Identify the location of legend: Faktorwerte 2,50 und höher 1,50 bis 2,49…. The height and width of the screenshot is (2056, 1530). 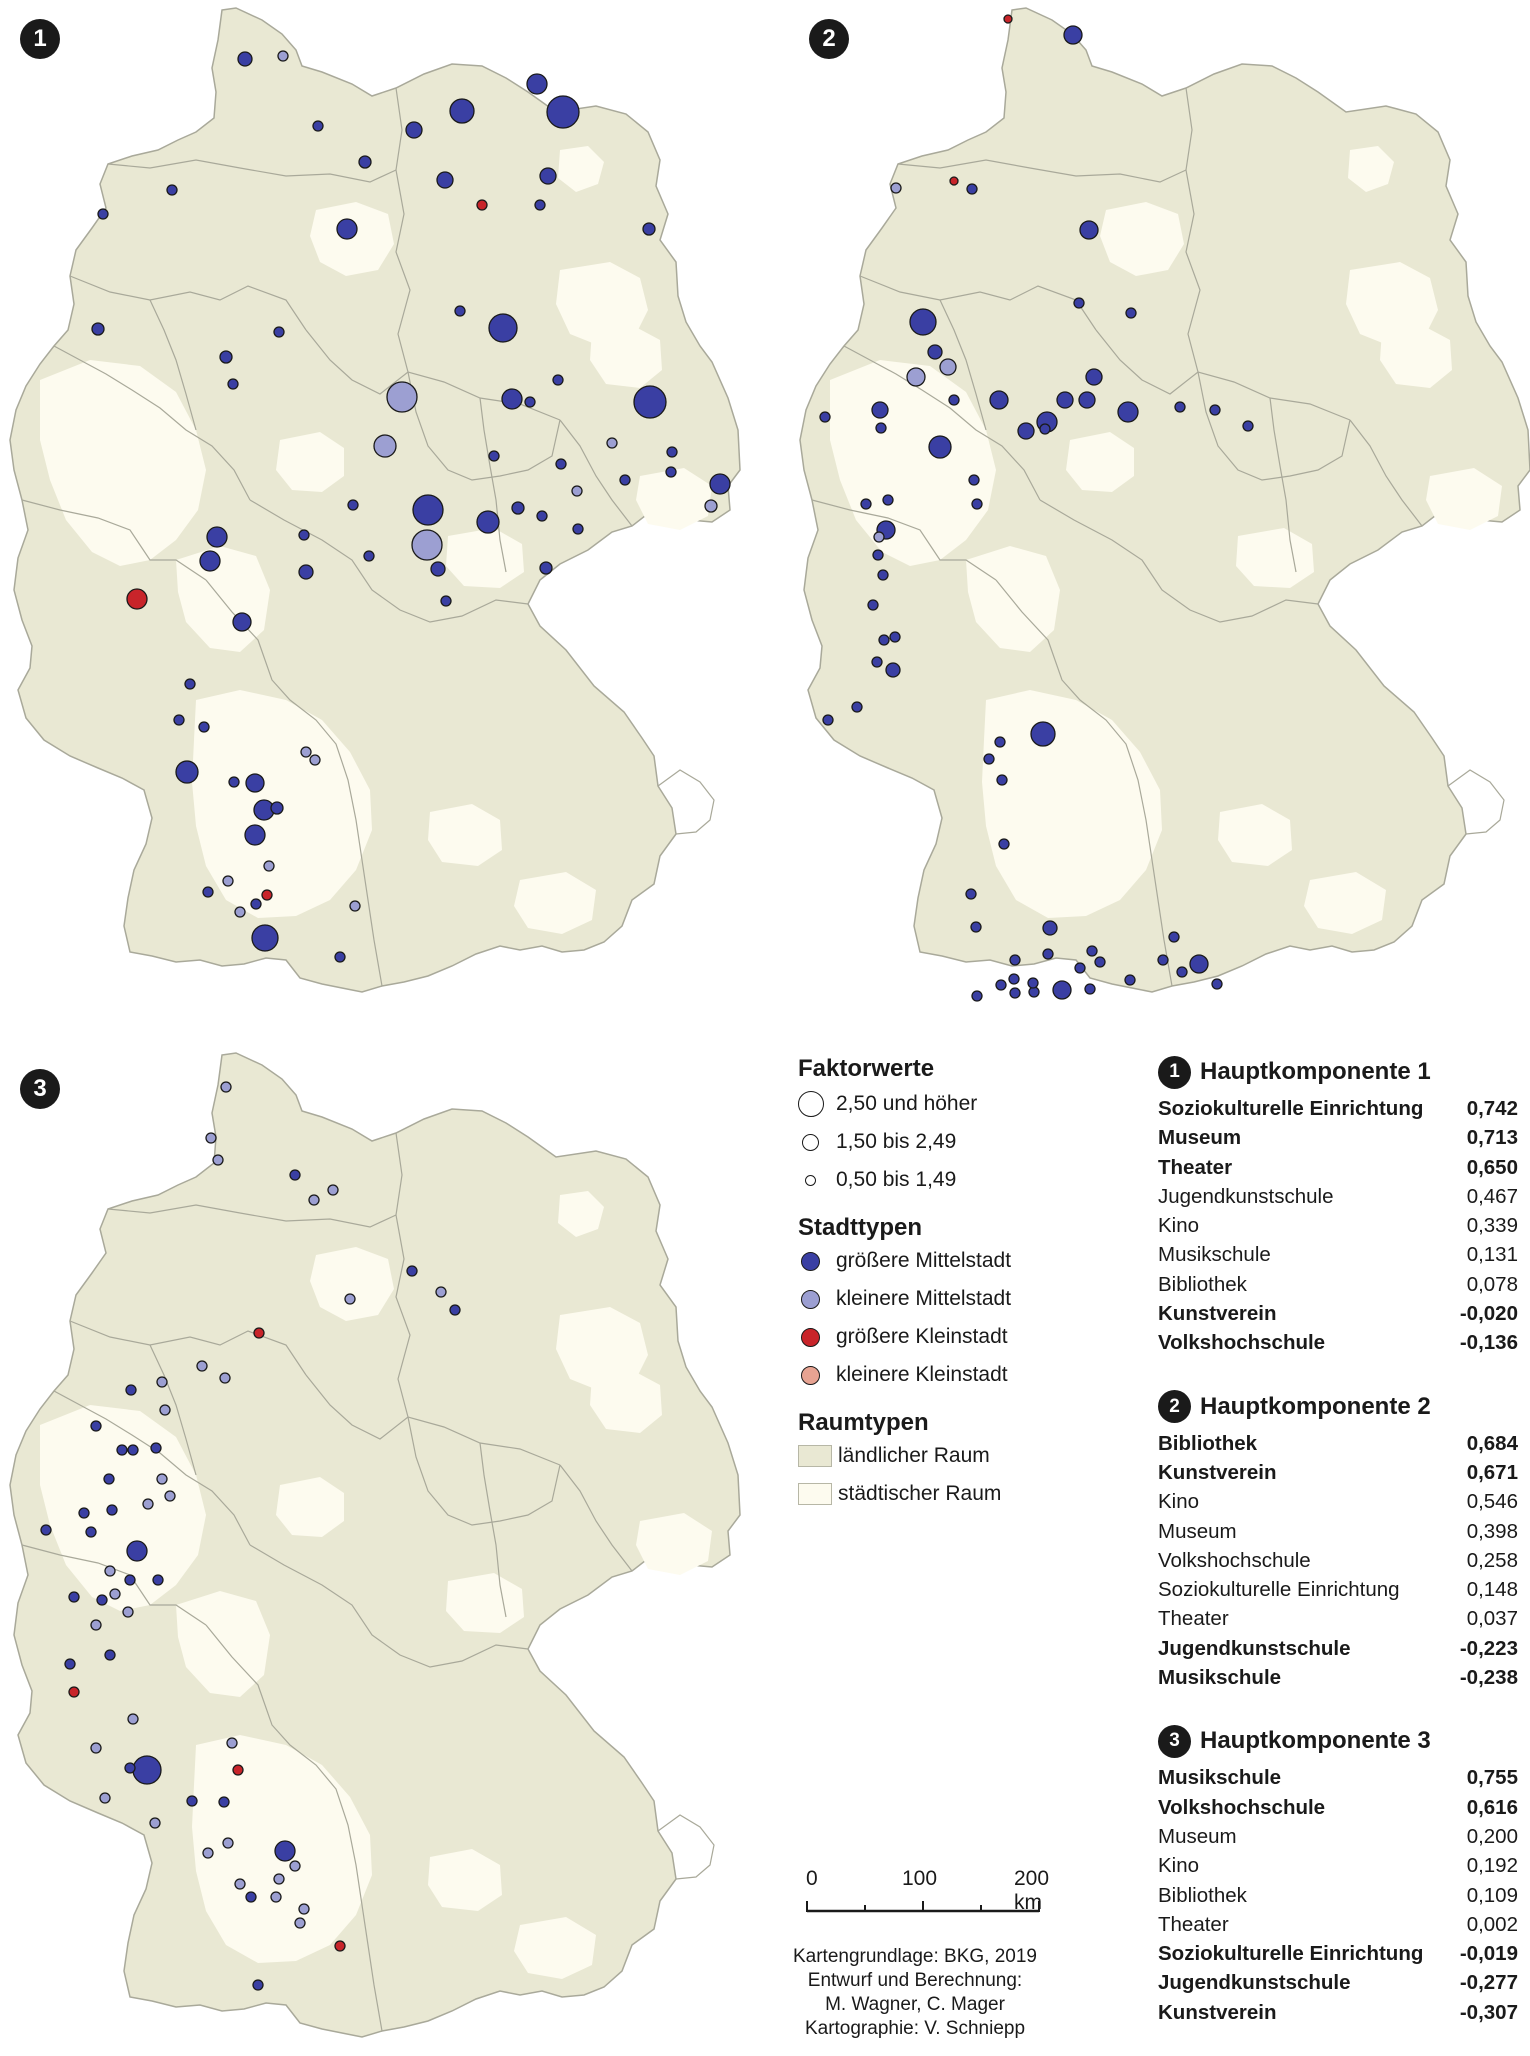
(948, 1284).